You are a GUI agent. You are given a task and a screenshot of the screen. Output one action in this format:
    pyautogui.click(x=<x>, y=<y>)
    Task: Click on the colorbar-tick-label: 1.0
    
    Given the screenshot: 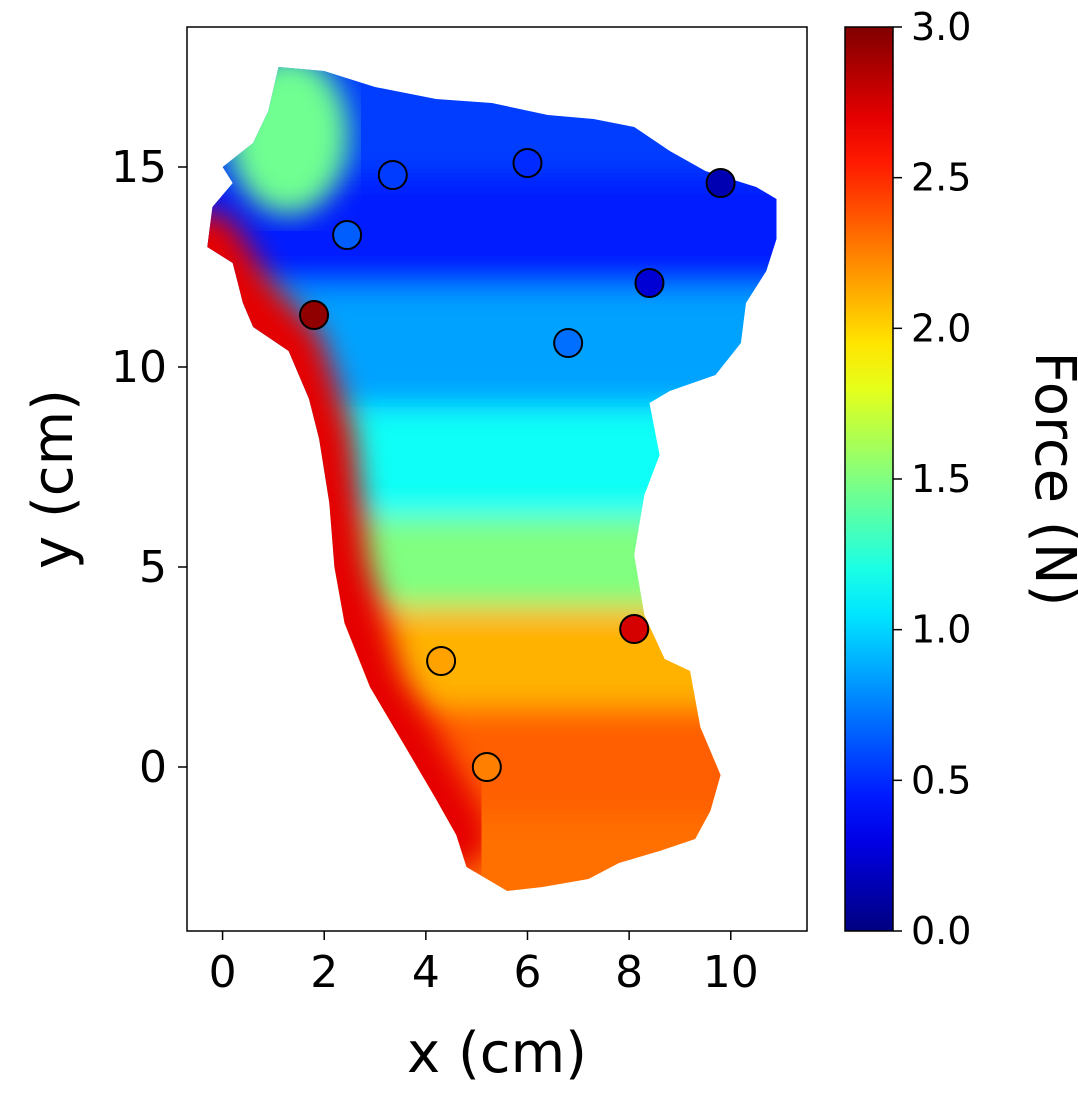 What is the action you would take?
    pyautogui.click(x=941, y=630)
    